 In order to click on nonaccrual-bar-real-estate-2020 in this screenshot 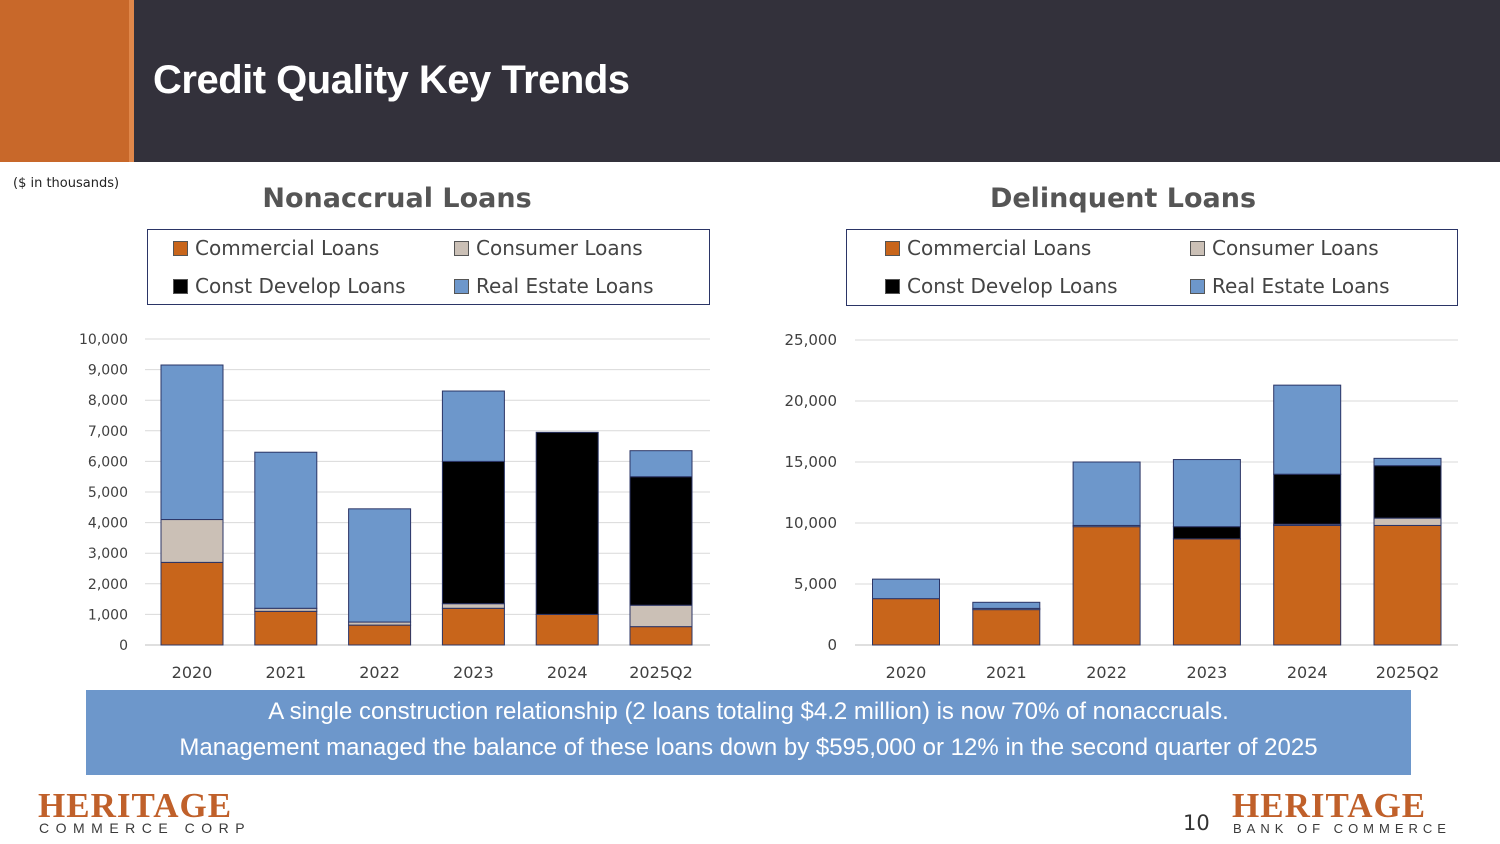, I will do `click(192, 442)`.